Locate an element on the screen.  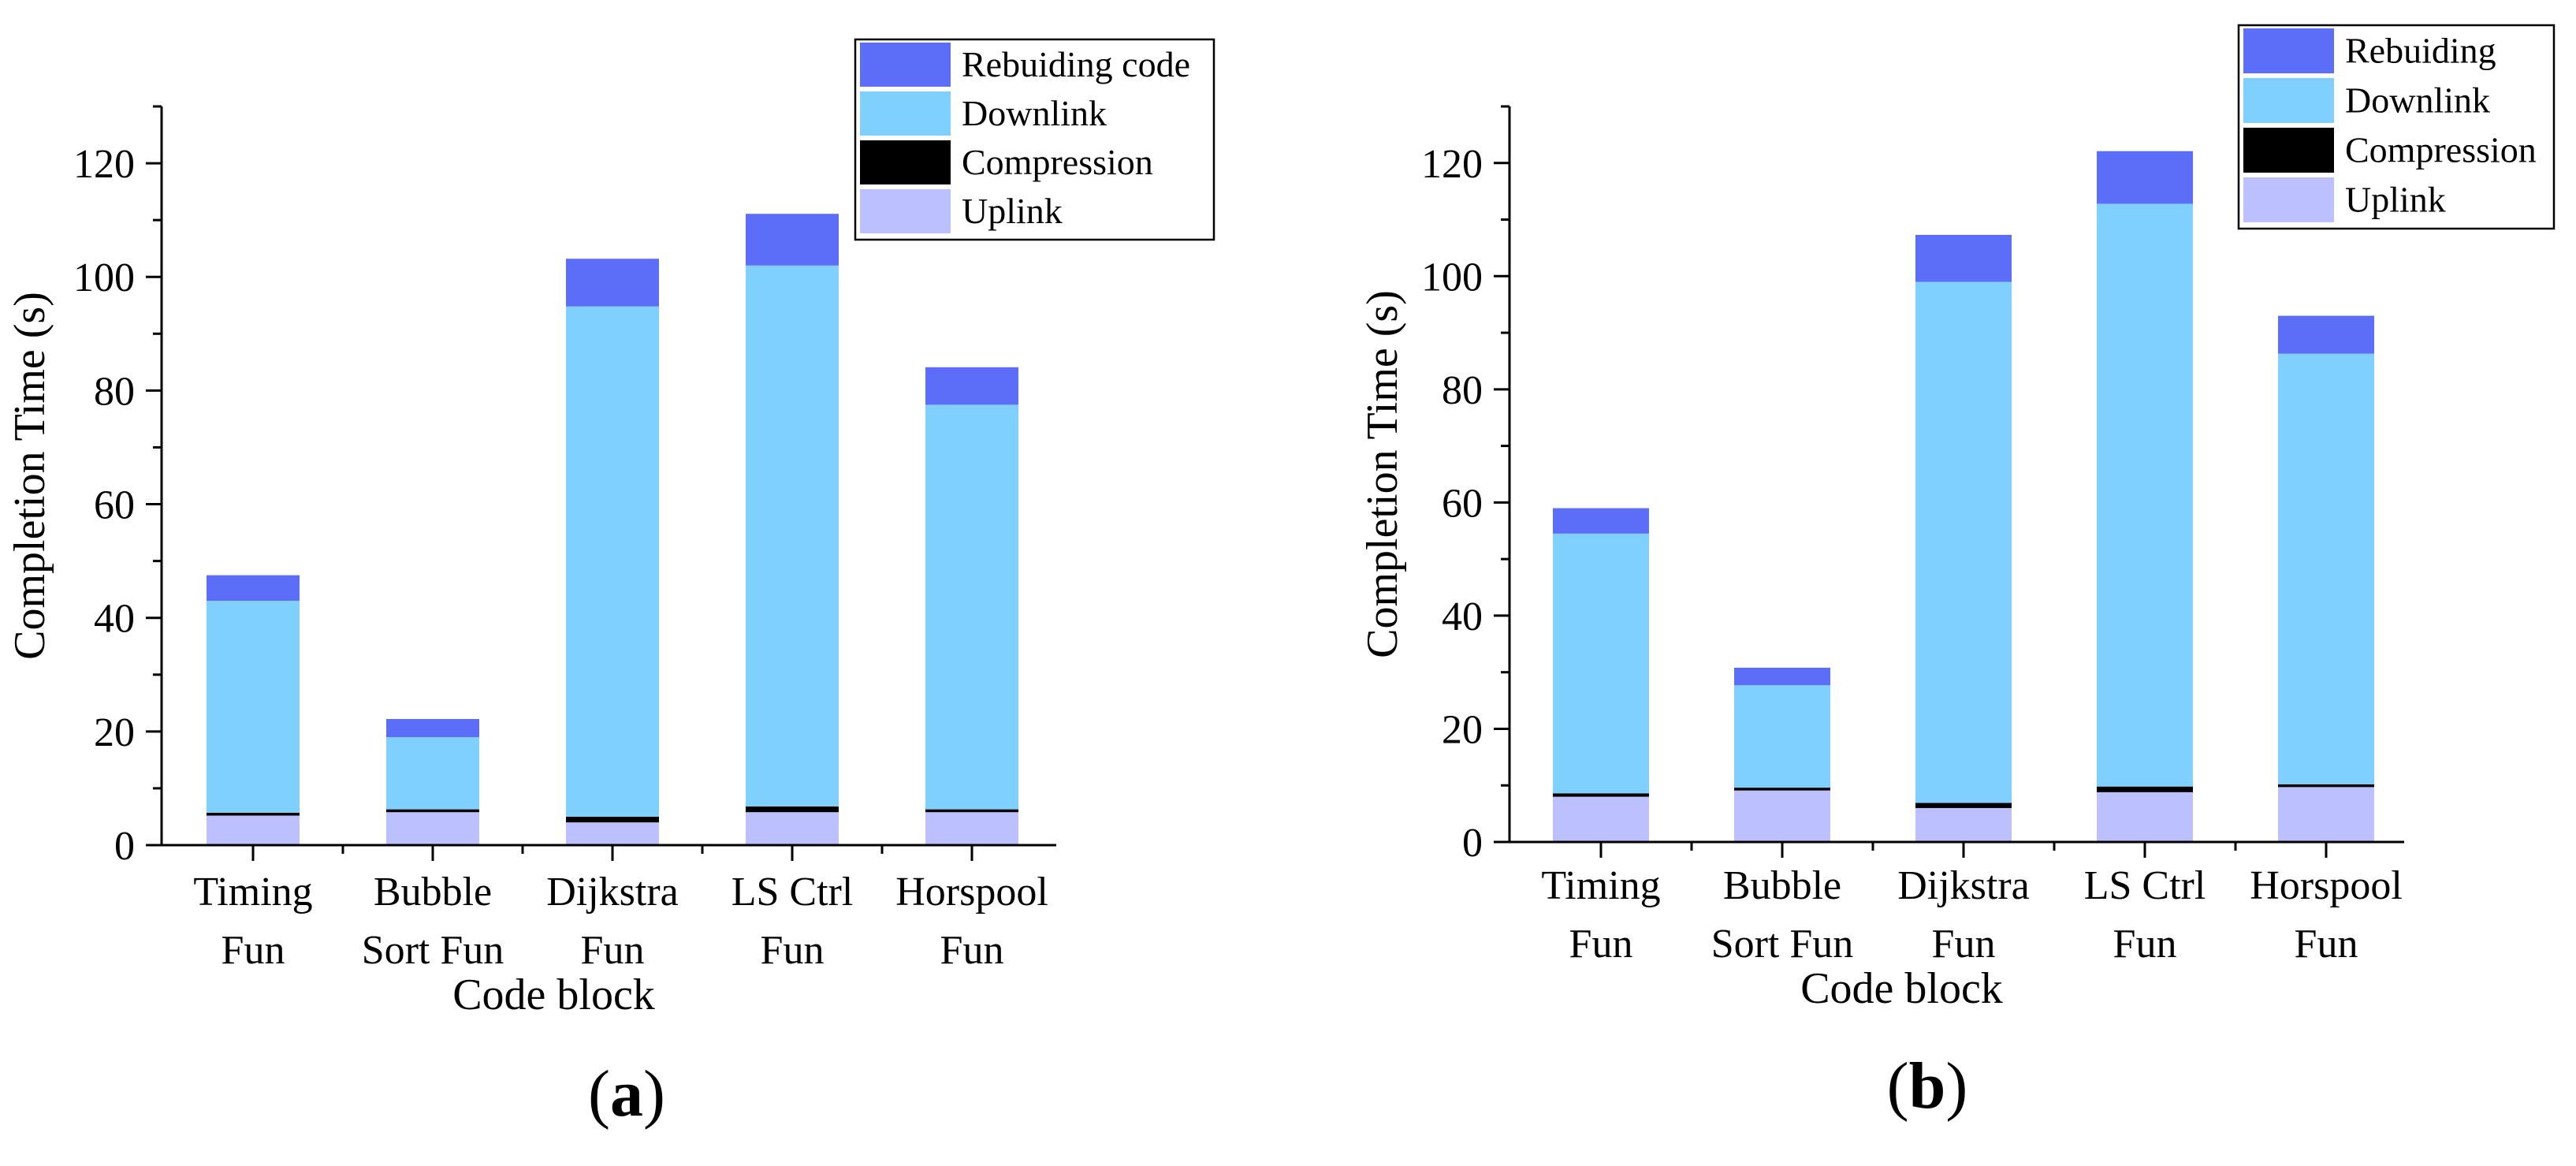
panel-label-letter: b is located at coordinates (1927, 1086).